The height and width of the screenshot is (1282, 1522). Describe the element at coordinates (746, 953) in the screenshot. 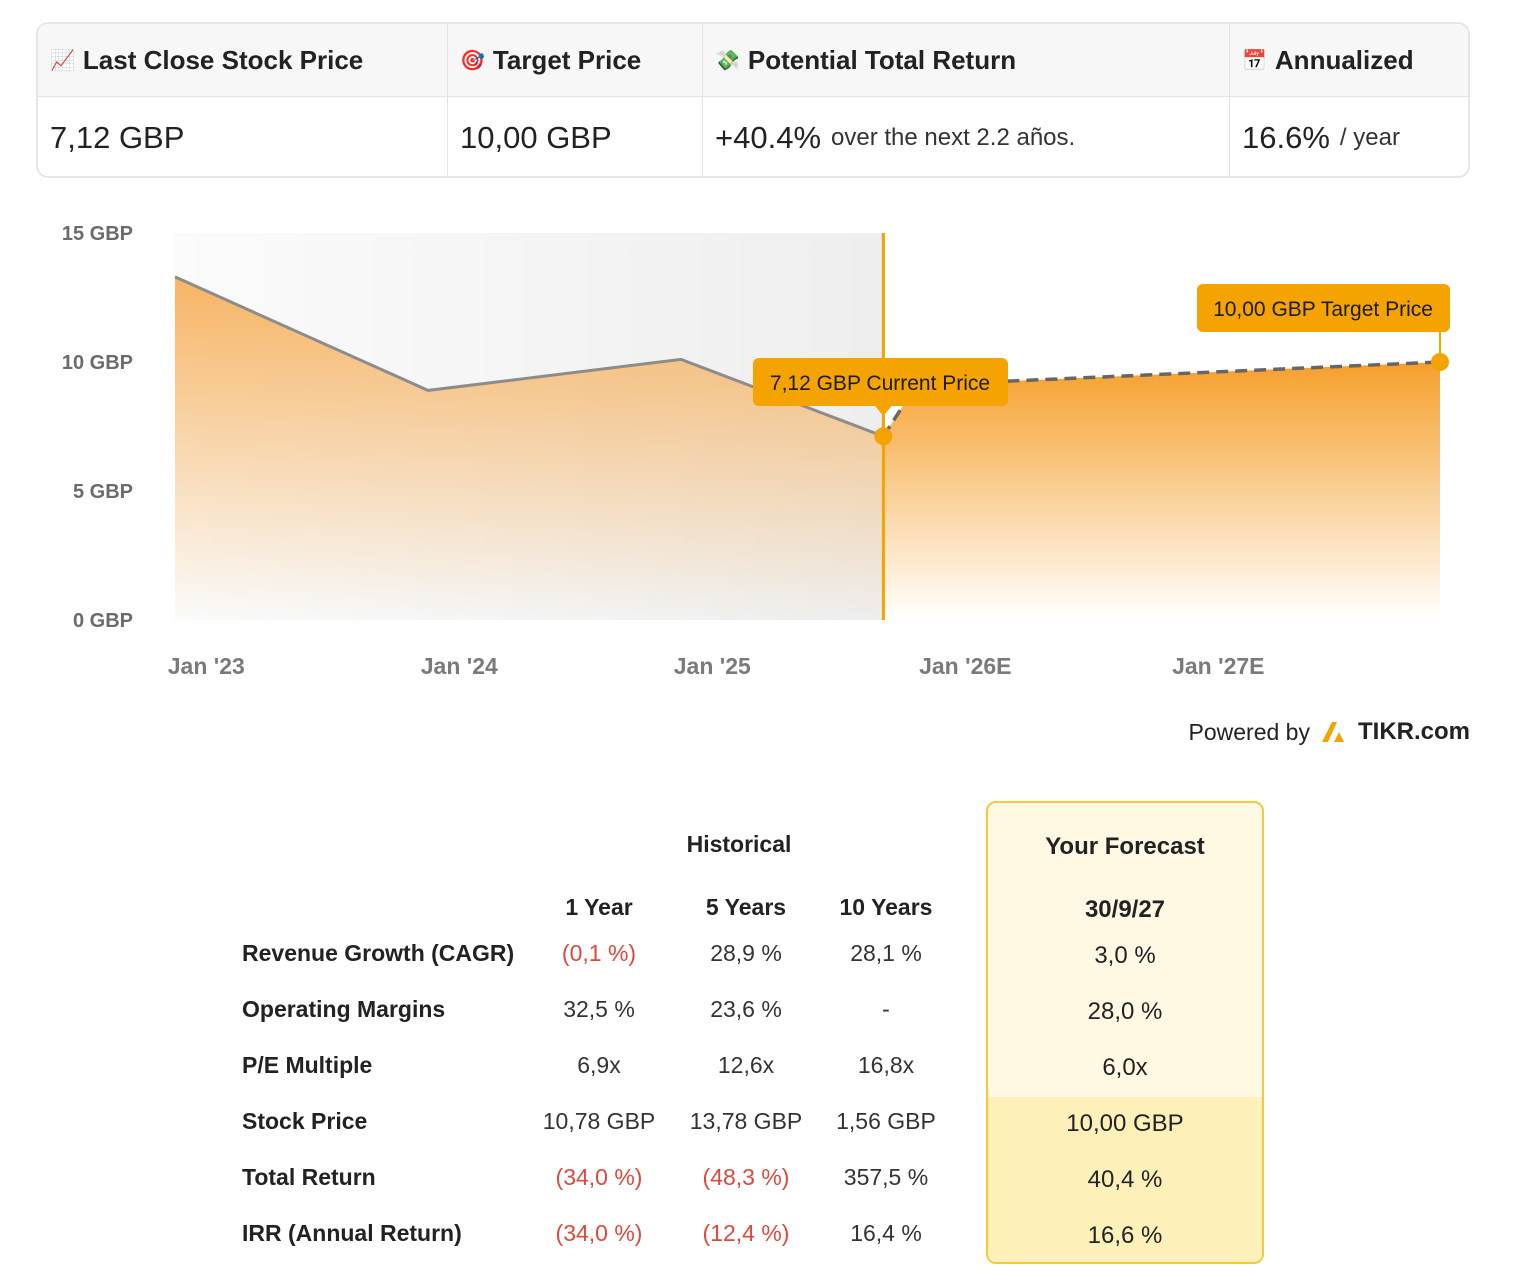

I see `historical-value-cell: 28,9 %` at that location.